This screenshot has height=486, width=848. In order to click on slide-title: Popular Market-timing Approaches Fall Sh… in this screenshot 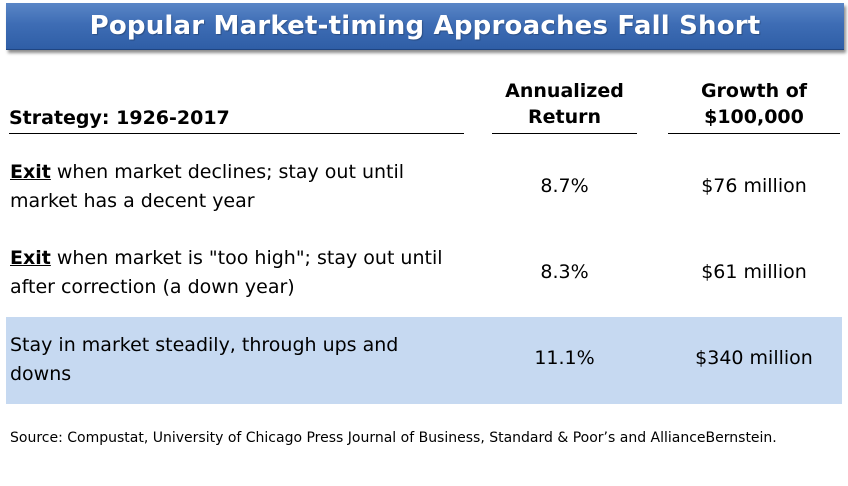, I will do `click(425, 26)`.